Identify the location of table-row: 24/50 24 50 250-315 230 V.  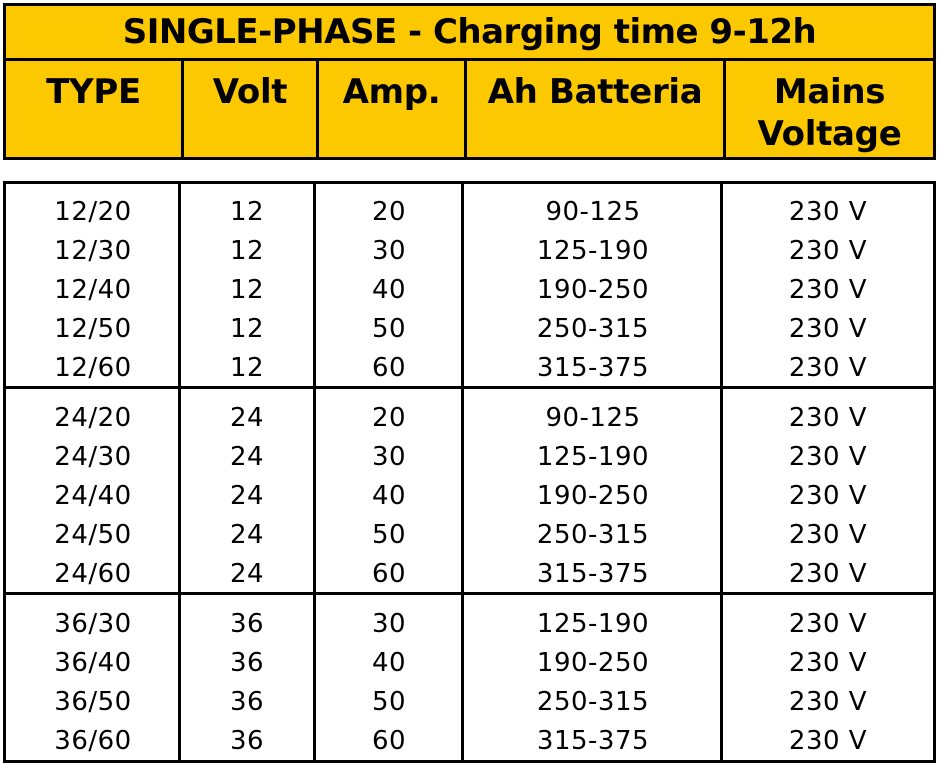
(469, 534).